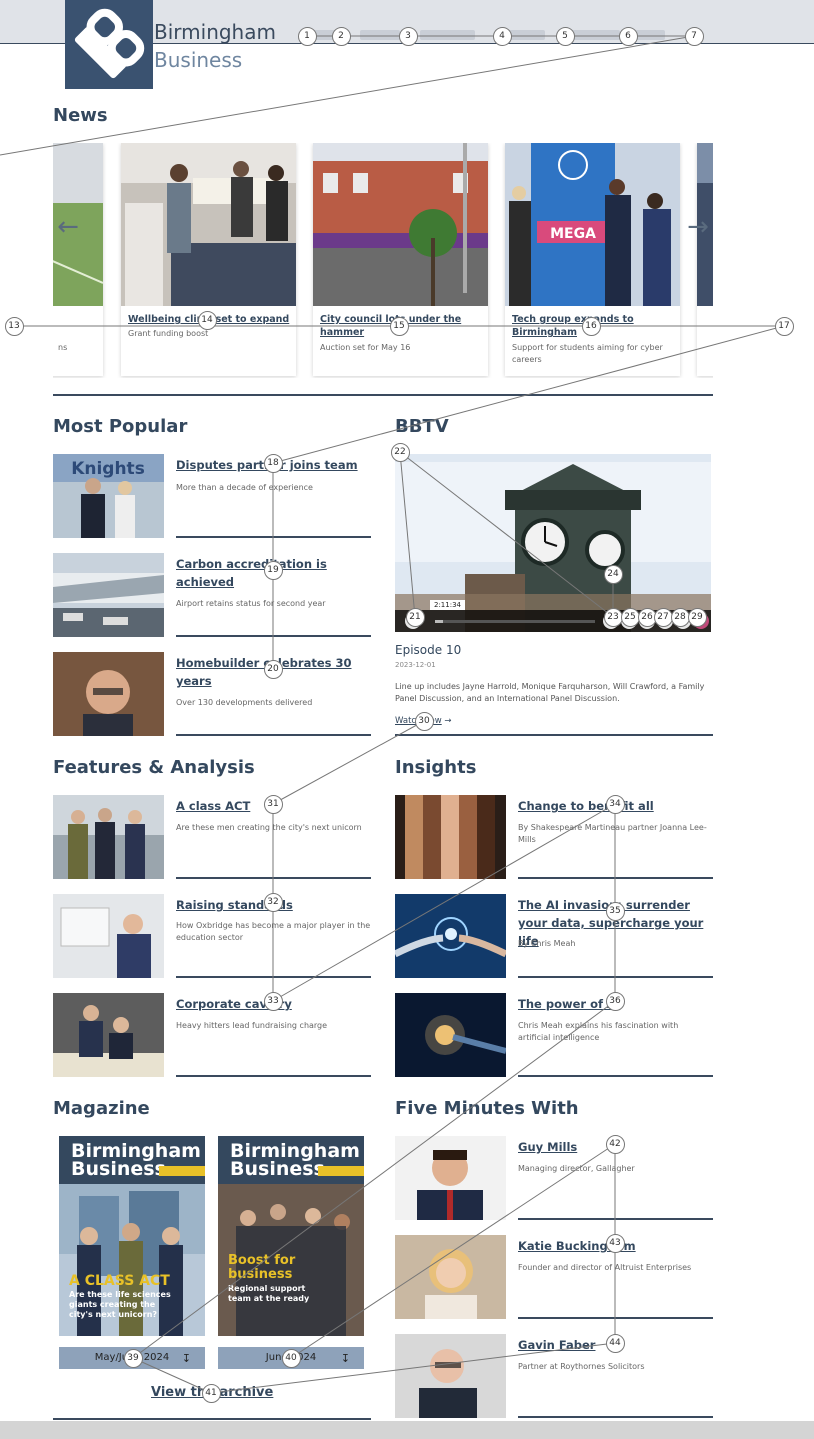 The height and width of the screenshot is (1439, 814). What do you see at coordinates (273, 669) in the screenshot?
I see `annotation-marker: 20` at bounding box center [273, 669].